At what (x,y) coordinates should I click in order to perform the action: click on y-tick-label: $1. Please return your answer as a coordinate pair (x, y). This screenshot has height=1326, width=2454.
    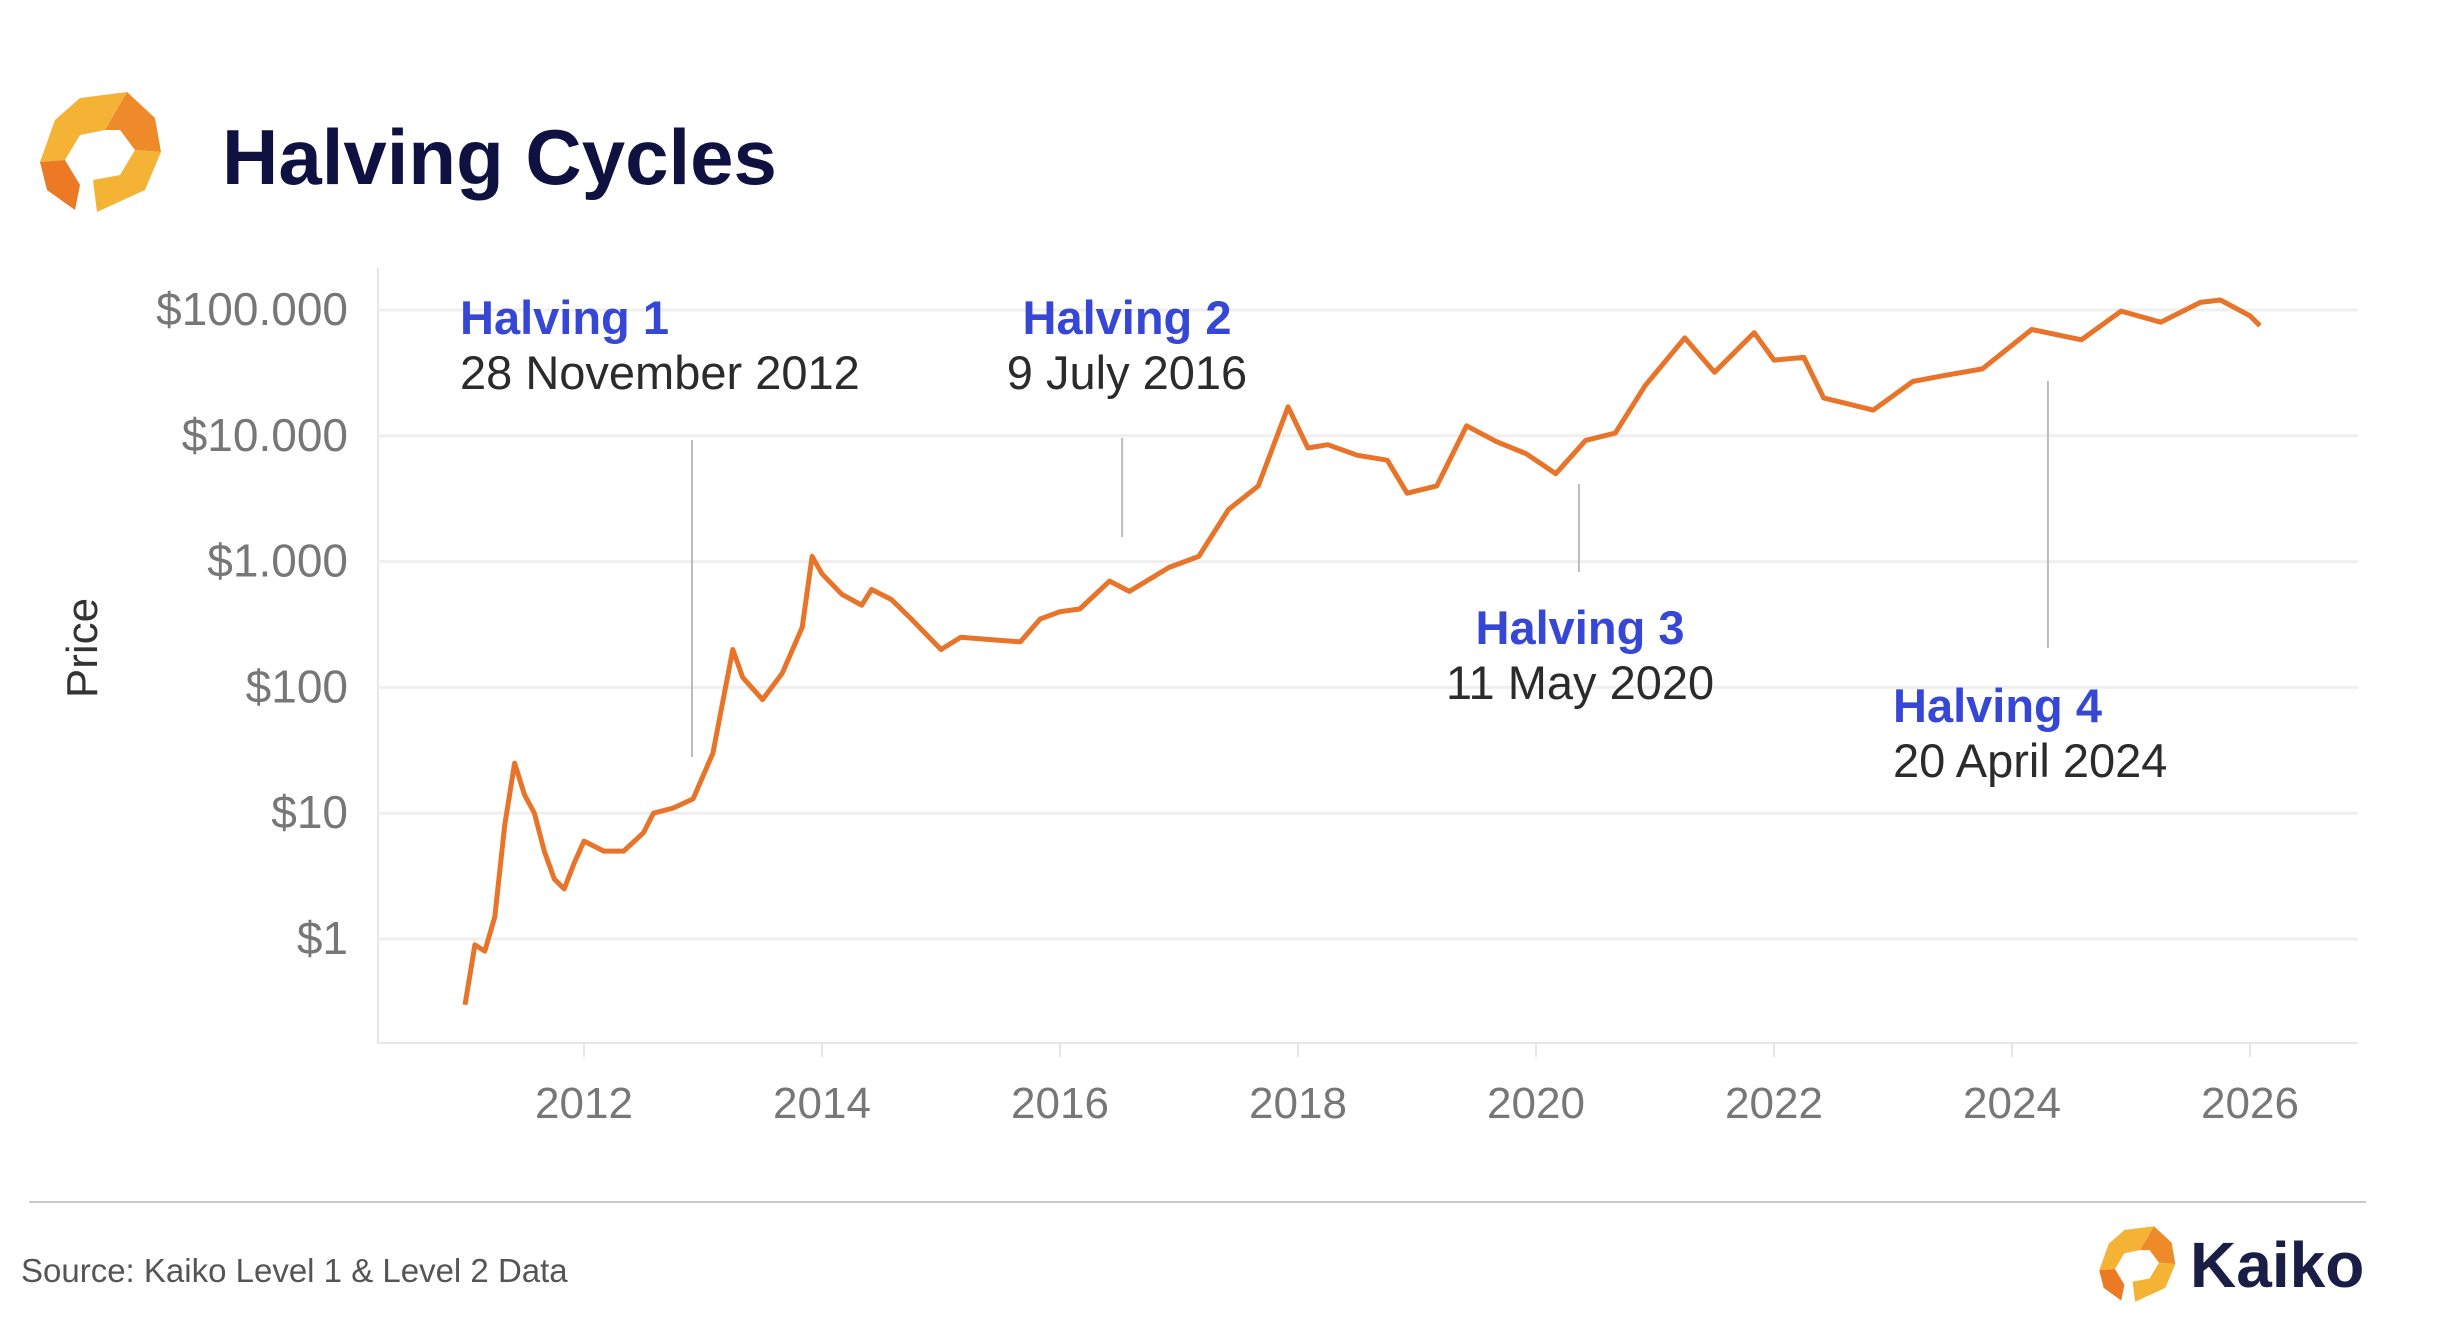
    Looking at the image, I should click on (322, 938).